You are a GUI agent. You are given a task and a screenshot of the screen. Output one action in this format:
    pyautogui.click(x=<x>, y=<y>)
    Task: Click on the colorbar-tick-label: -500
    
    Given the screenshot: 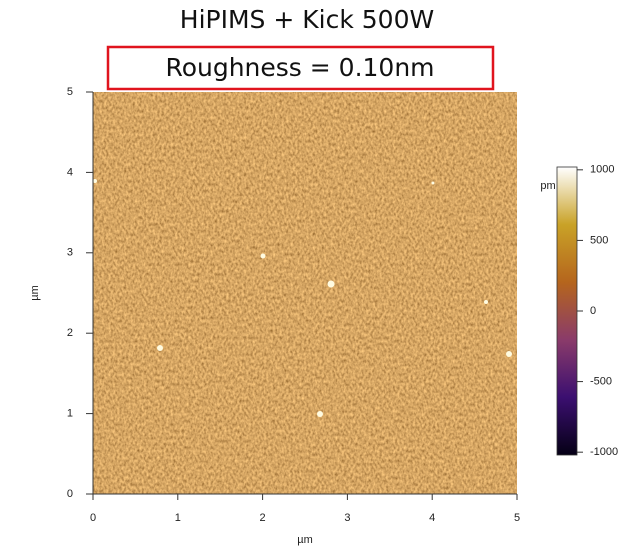 What is the action you would take?
    pyautogui.click(x=601, y=381)
    